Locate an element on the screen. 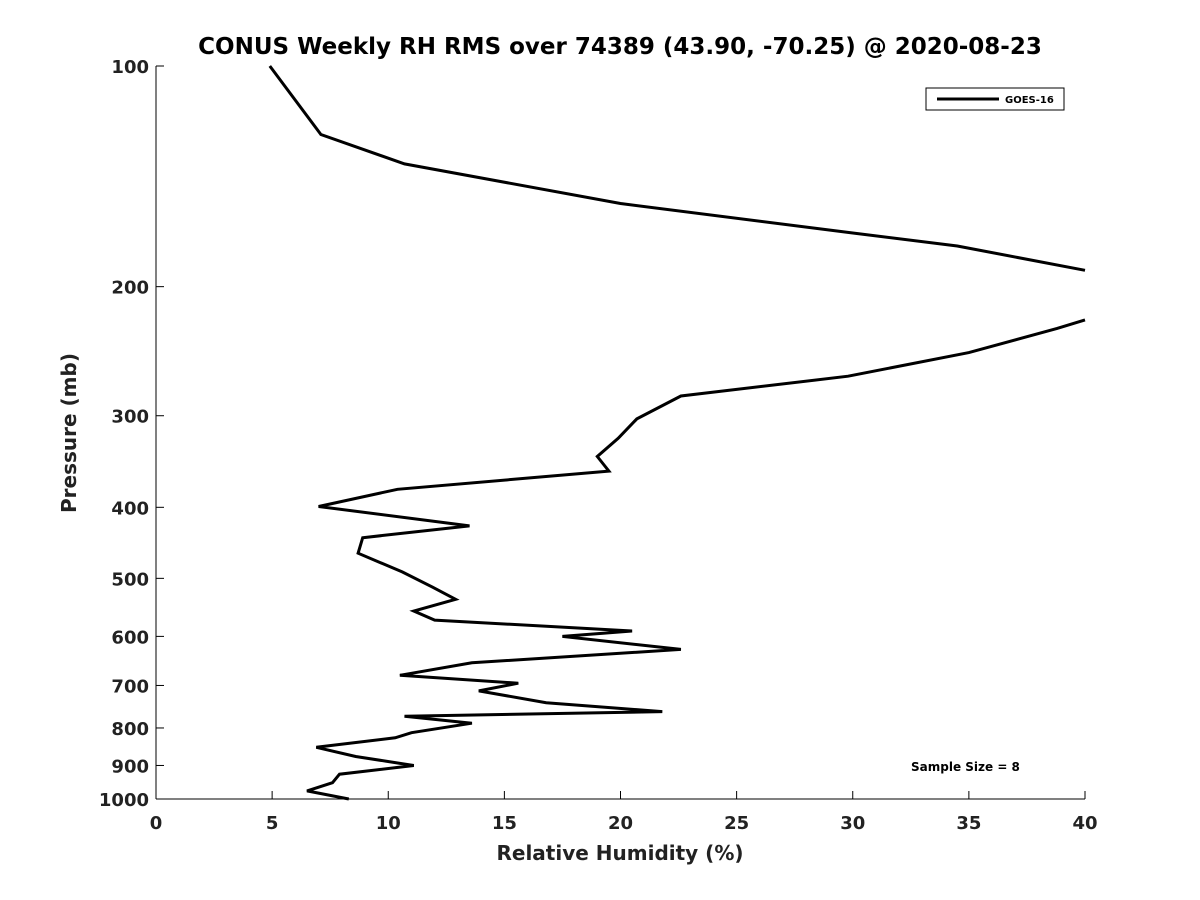  x-axis-label: Relative Humidity (%) is located at coordinates (619, 853).